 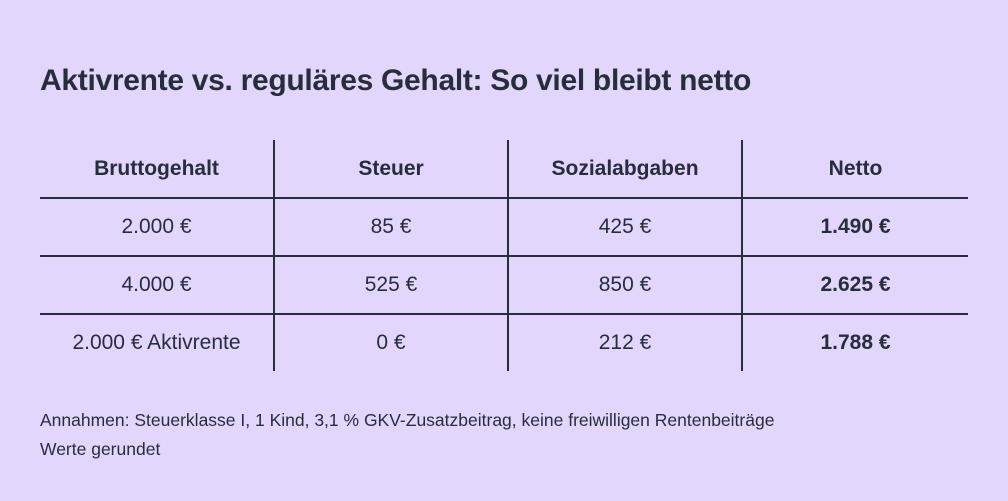 What do you see at coordinates (854, 284) in the screenshot?
I see `cell-netto: 2.625 €` at bounding box center [854, 284].